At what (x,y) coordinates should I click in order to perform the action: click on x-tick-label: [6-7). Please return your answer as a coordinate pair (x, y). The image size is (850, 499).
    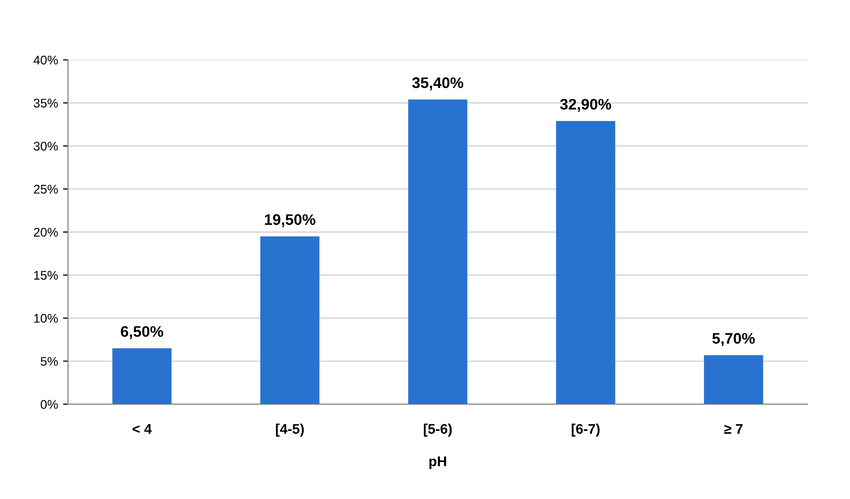
    Looking at the image, I should click on (586, 430).